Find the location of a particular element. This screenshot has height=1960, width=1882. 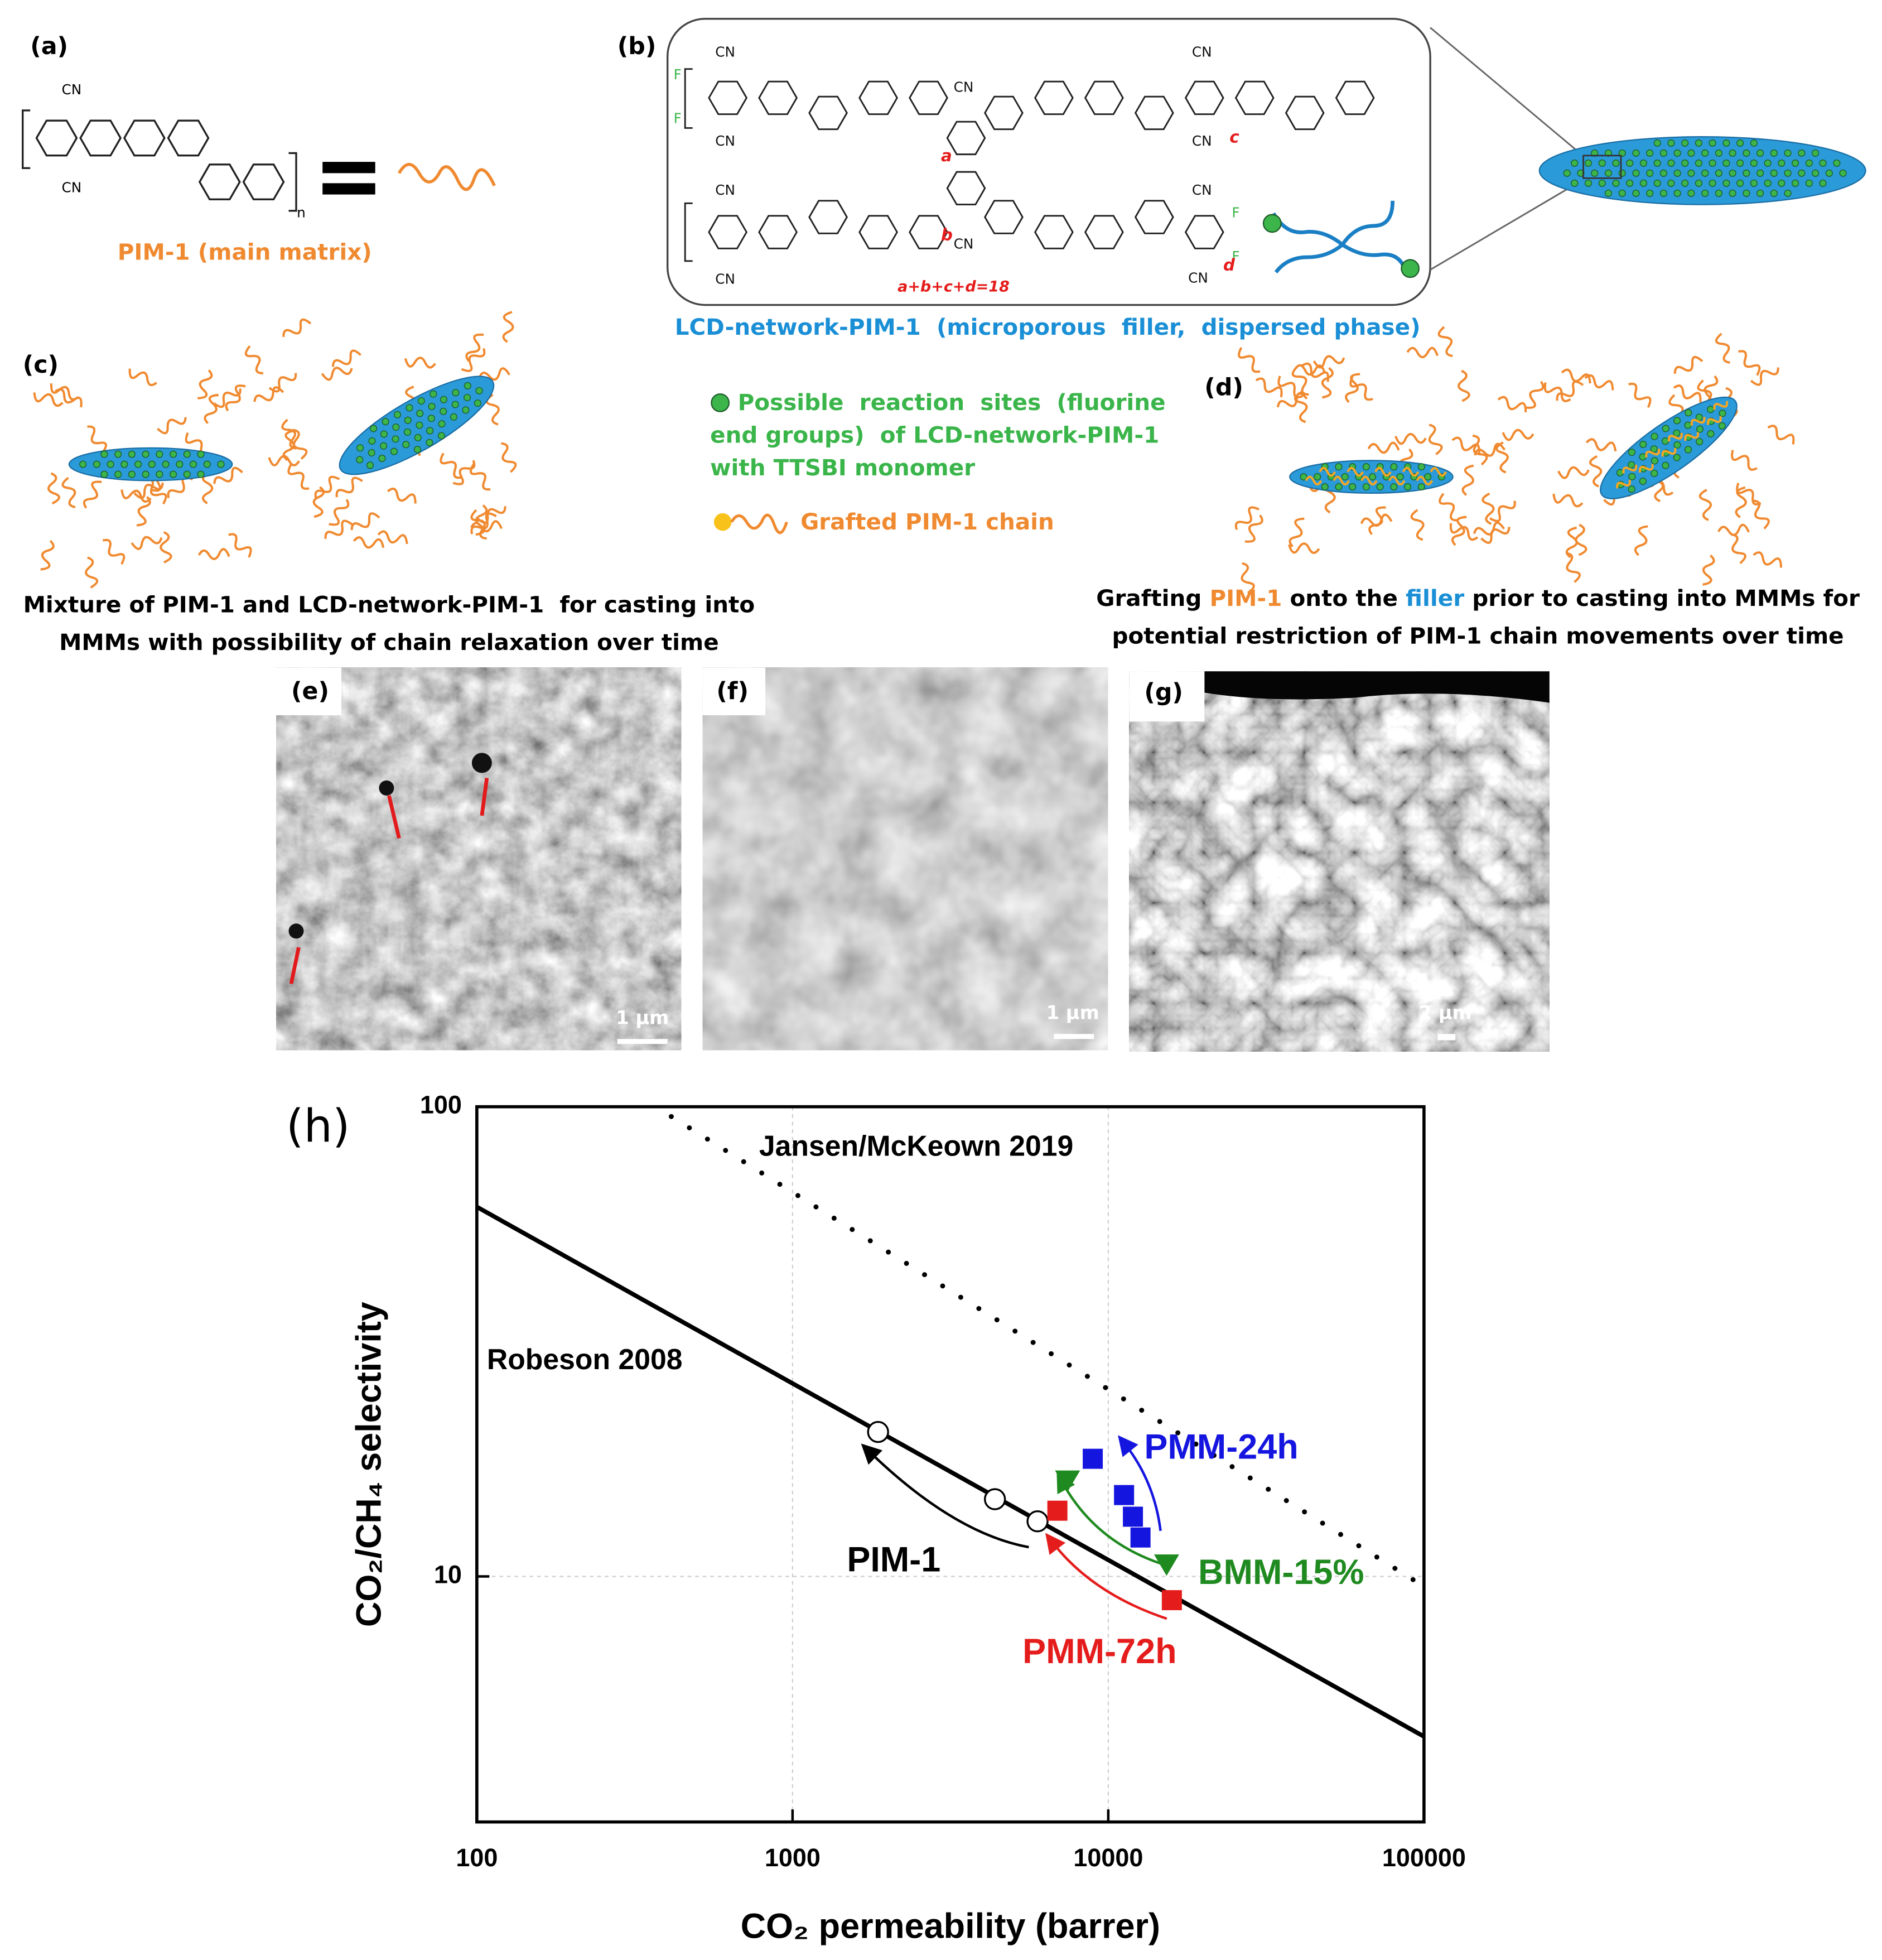

series-label: Jansen/McKeown 2019 is located at coordinates (916, 1146).